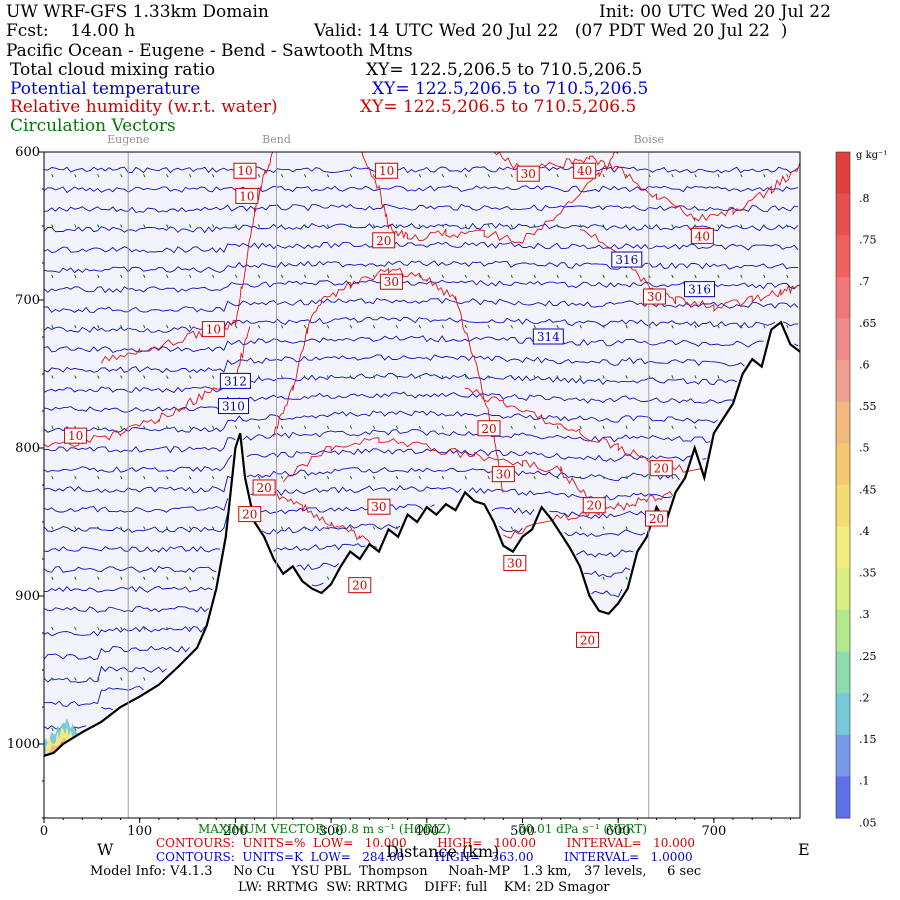  I want to click on theta-label-box, so click(235, 380).